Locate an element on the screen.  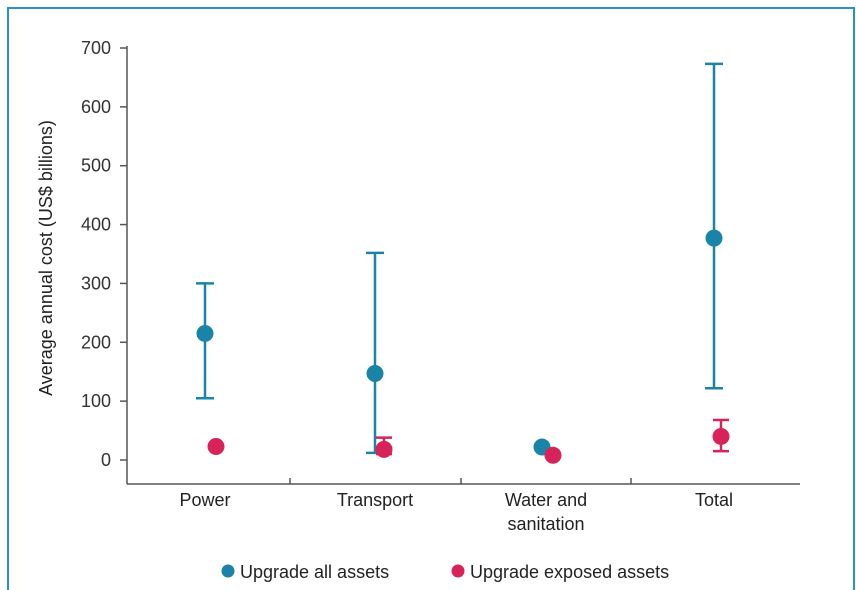
x-category-label: Total is located at coordinates (714, 500).